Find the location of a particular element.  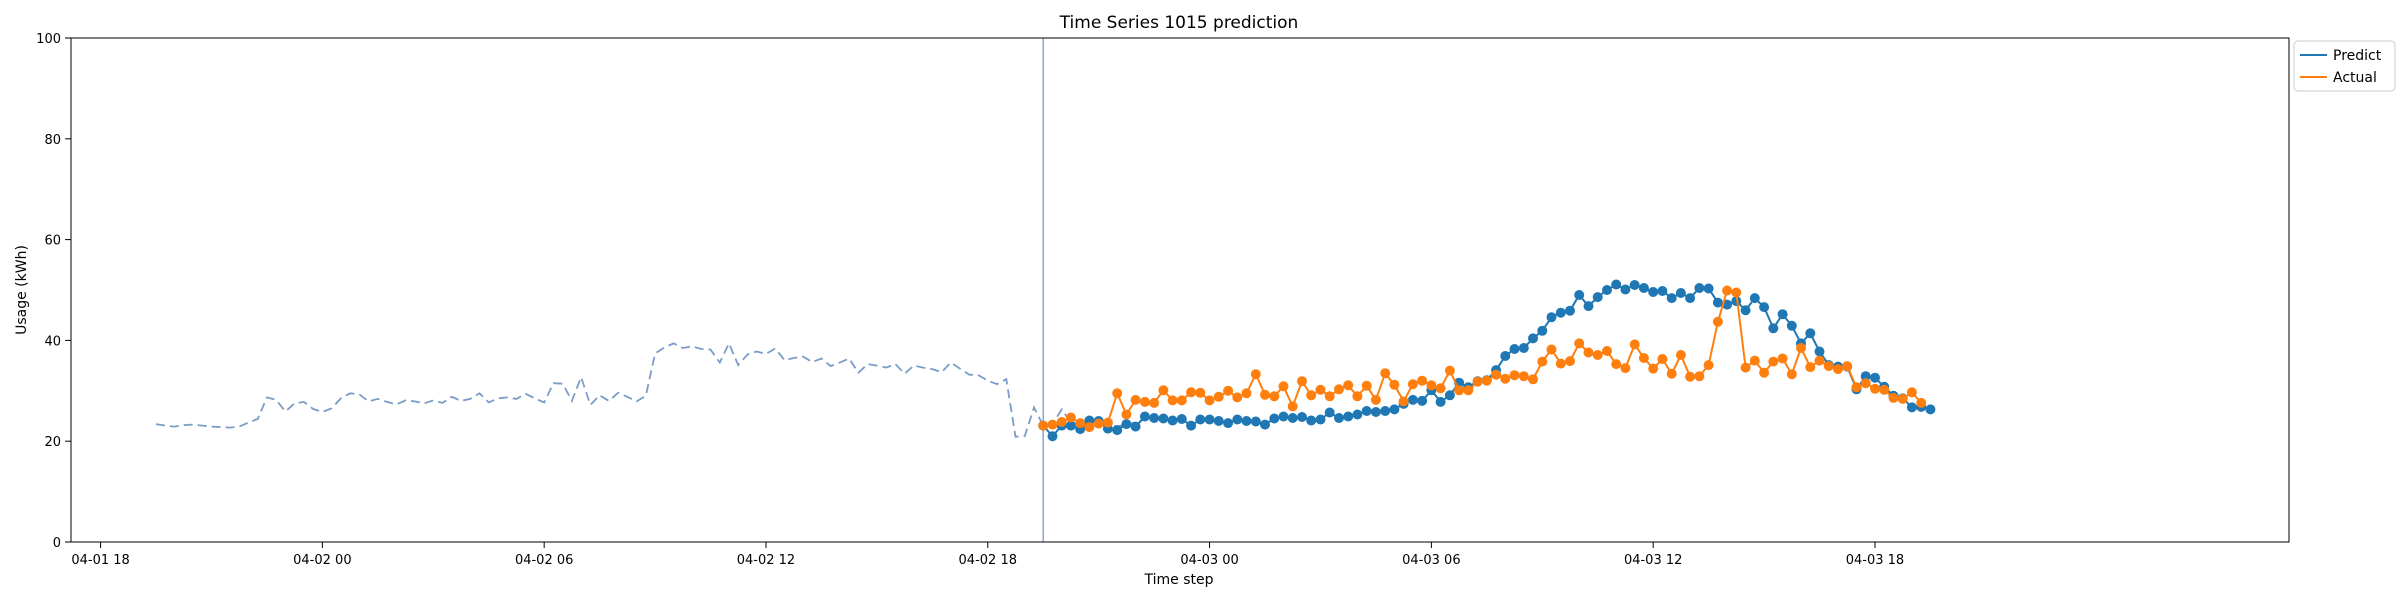

y-tick-label: 60 is located at coordinates (52, 241).